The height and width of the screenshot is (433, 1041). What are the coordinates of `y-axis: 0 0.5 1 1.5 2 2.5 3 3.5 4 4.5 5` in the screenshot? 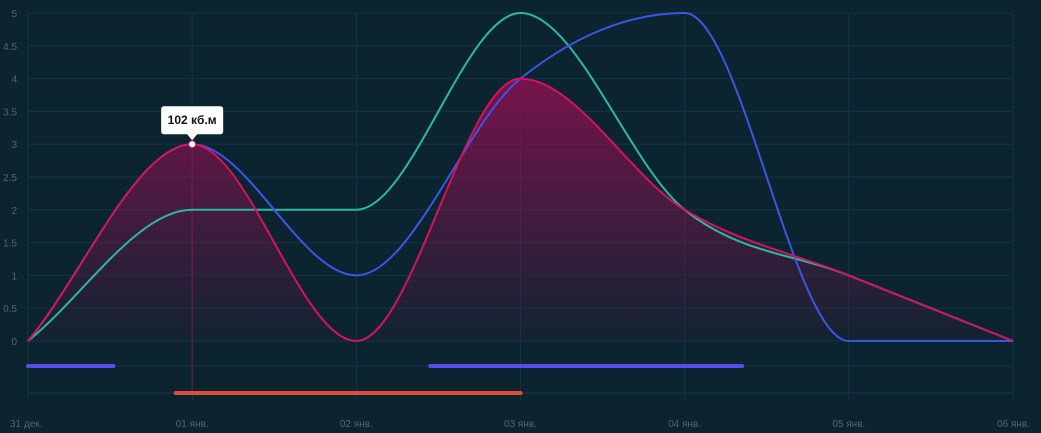 It's located at (10, 178).